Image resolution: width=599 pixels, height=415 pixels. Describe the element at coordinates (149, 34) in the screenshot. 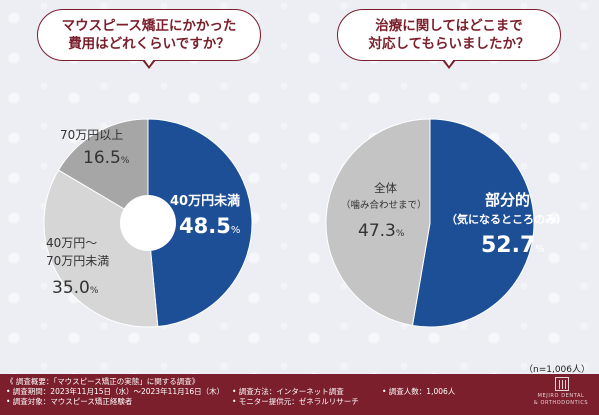

I see `question-left-text: マウスピース矯正にかかった 費用はどれくらいですか？` at that location.